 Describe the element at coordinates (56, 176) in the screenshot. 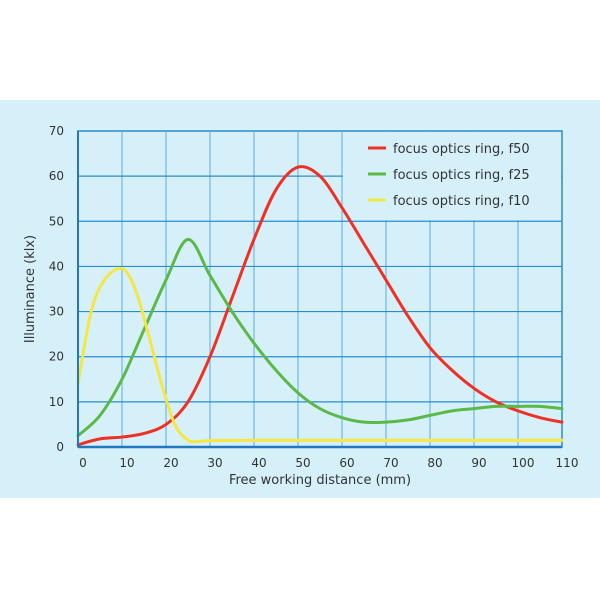

I see `y-tick-label: 60` at that location.